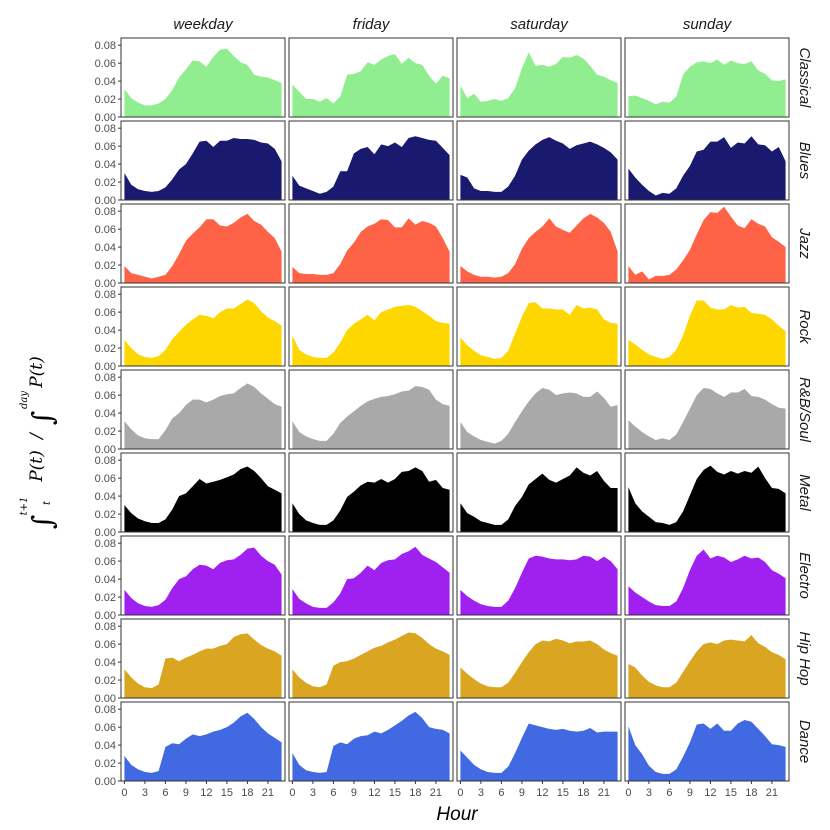 Image resolution: width=830 pixels, height=830 pixels. What do you see at coordinates (804, 243) in the screenshot?
I see `row-strip-jazz: Jazz` at bounding box center [804, 243].